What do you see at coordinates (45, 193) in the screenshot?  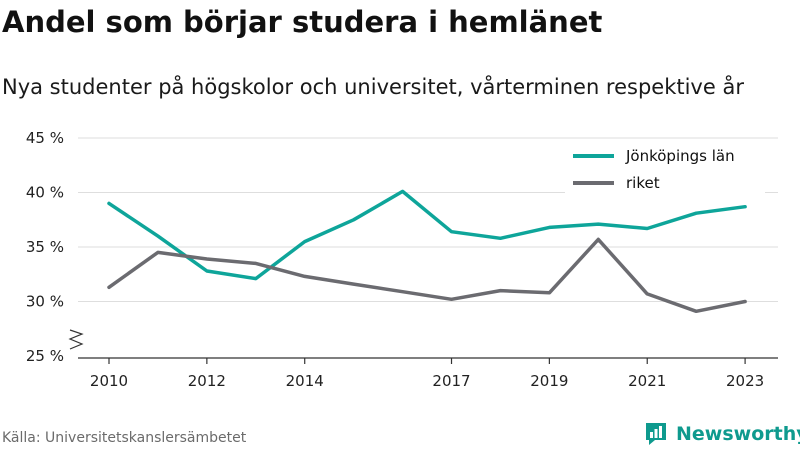 I see `y-tick-label: 40 %` at bounding box center [45, 193].